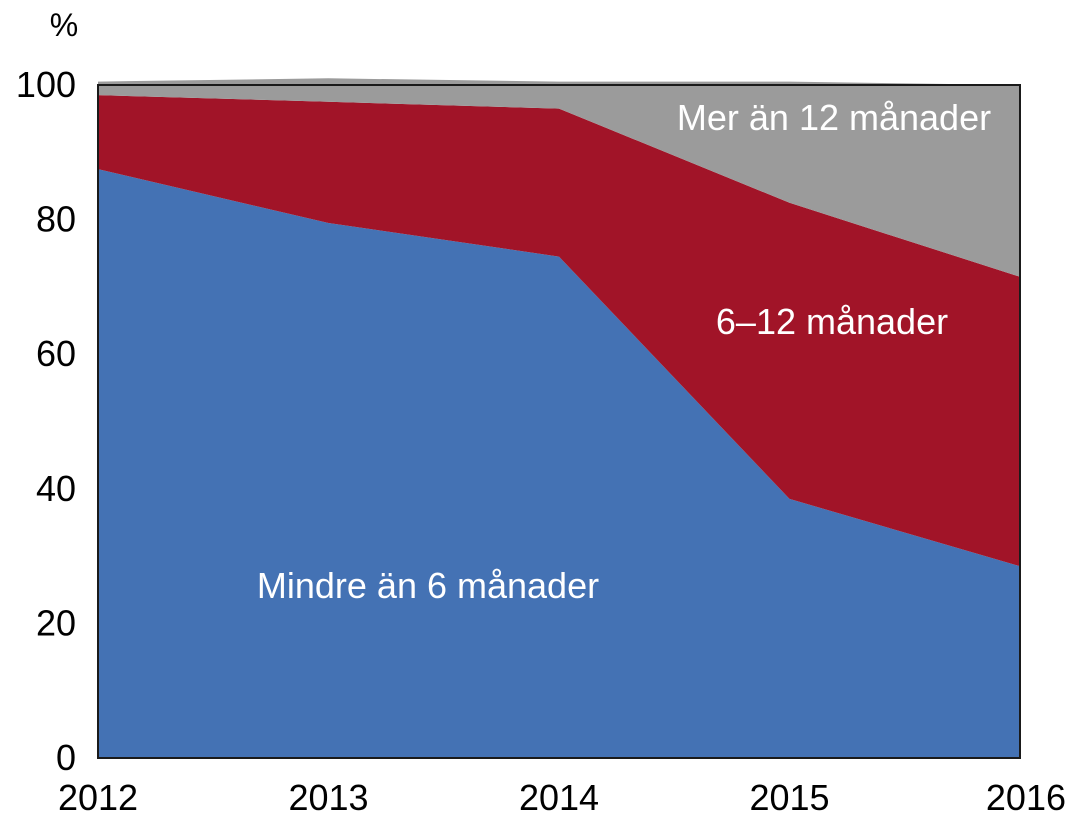 This screenshot has height=821, width=1072. What do you see at coordinates (328, 797) in the screenshot?
I see `x-tick-label: 2013` at bounding box center [328, 797].